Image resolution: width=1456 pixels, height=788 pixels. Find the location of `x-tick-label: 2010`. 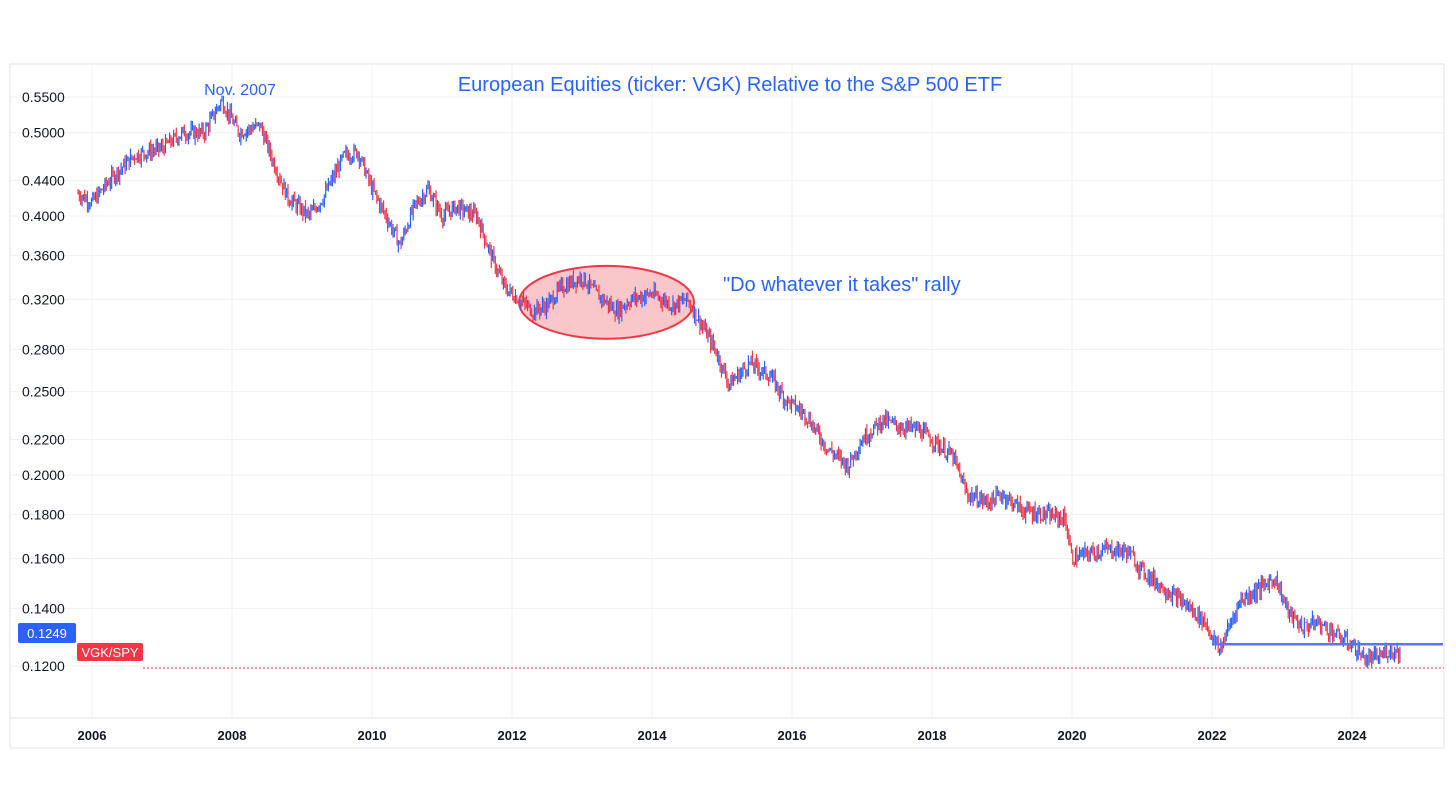

x-tick-label: 2010 is located at coordinates (372, 735).